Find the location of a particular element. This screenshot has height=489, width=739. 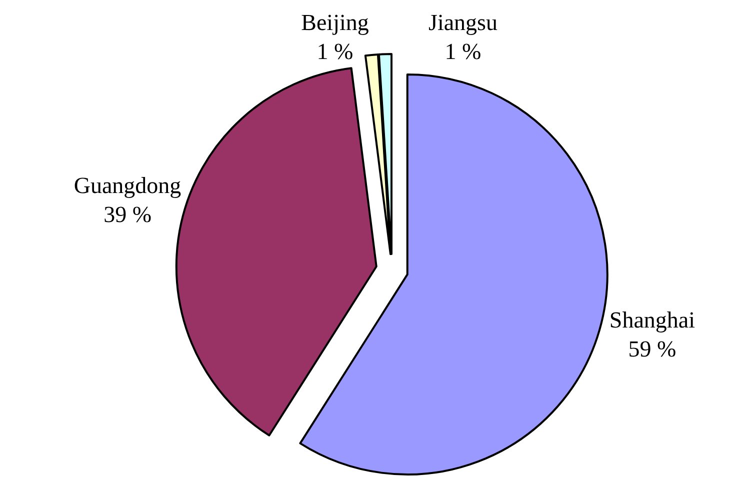

data-label: 59 % is located at coordinates (652, 349).